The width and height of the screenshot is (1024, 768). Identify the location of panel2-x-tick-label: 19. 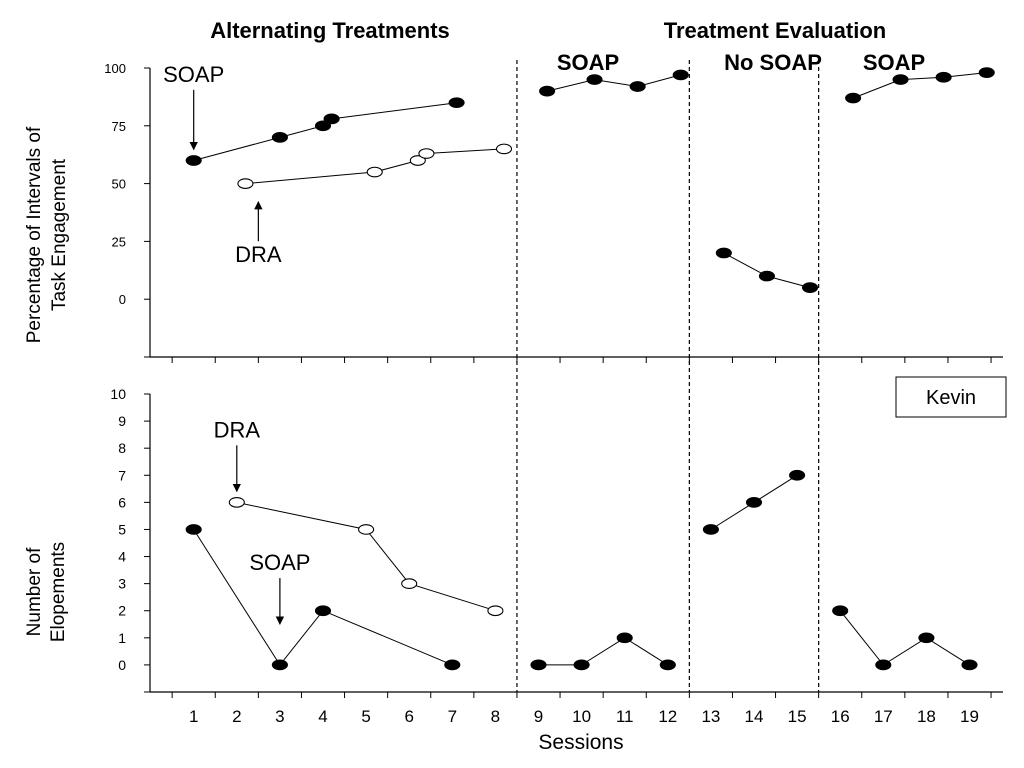
(969, 716).